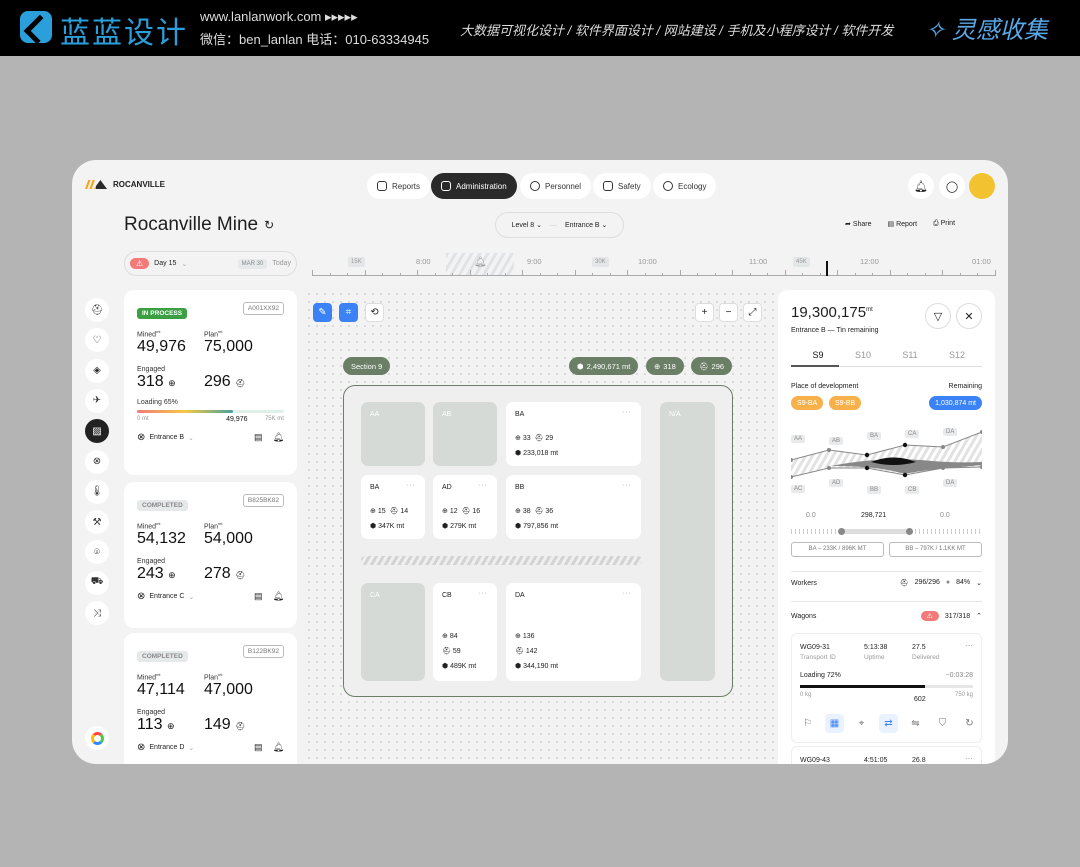 The height and width of the screenshot is (867, 1080). I want to click on map-cell: BA ··· ⊕ 15 ⛑︎ 14 ⬢ 347K mt, so click(393, 507).